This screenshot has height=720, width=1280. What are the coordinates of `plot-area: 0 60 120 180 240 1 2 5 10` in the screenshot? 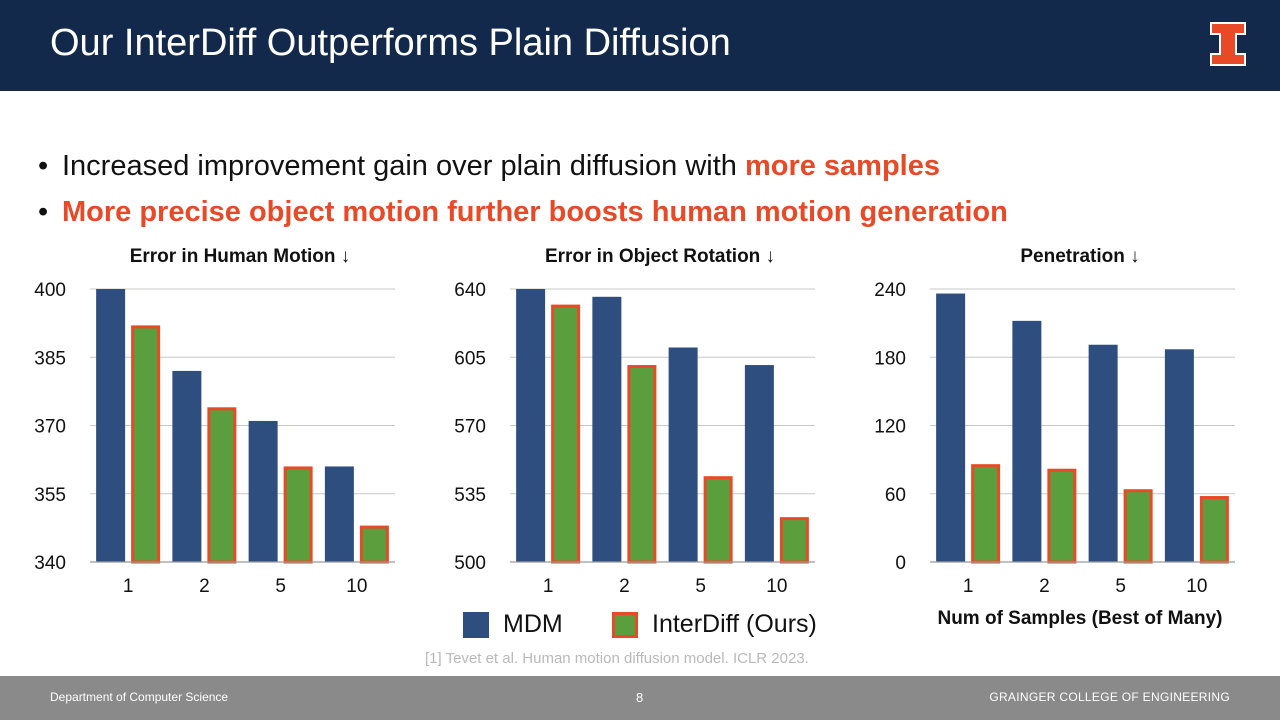 It's located at (1054, 438).